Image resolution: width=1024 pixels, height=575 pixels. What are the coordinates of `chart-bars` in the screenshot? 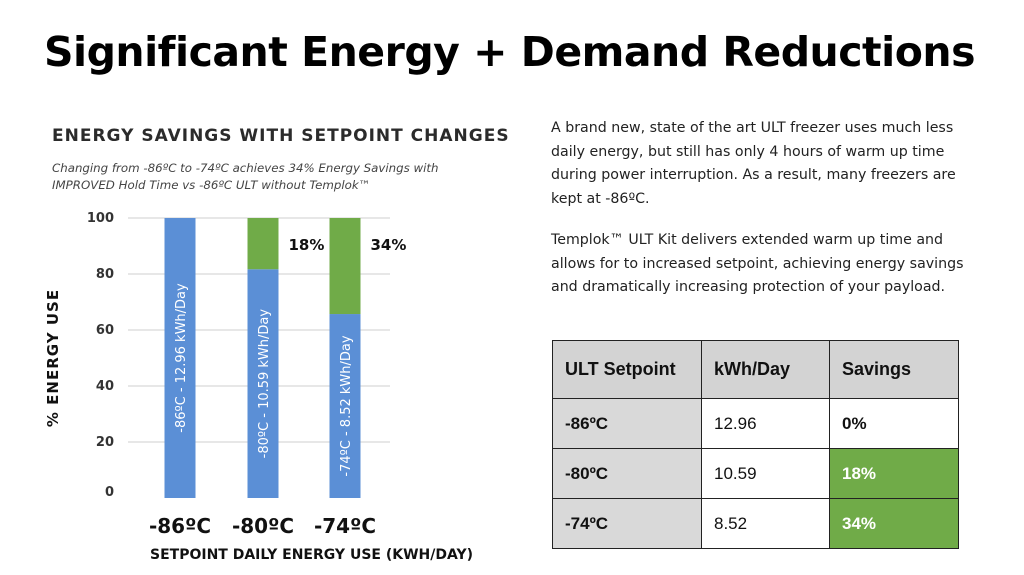 It's located at (262, 358).